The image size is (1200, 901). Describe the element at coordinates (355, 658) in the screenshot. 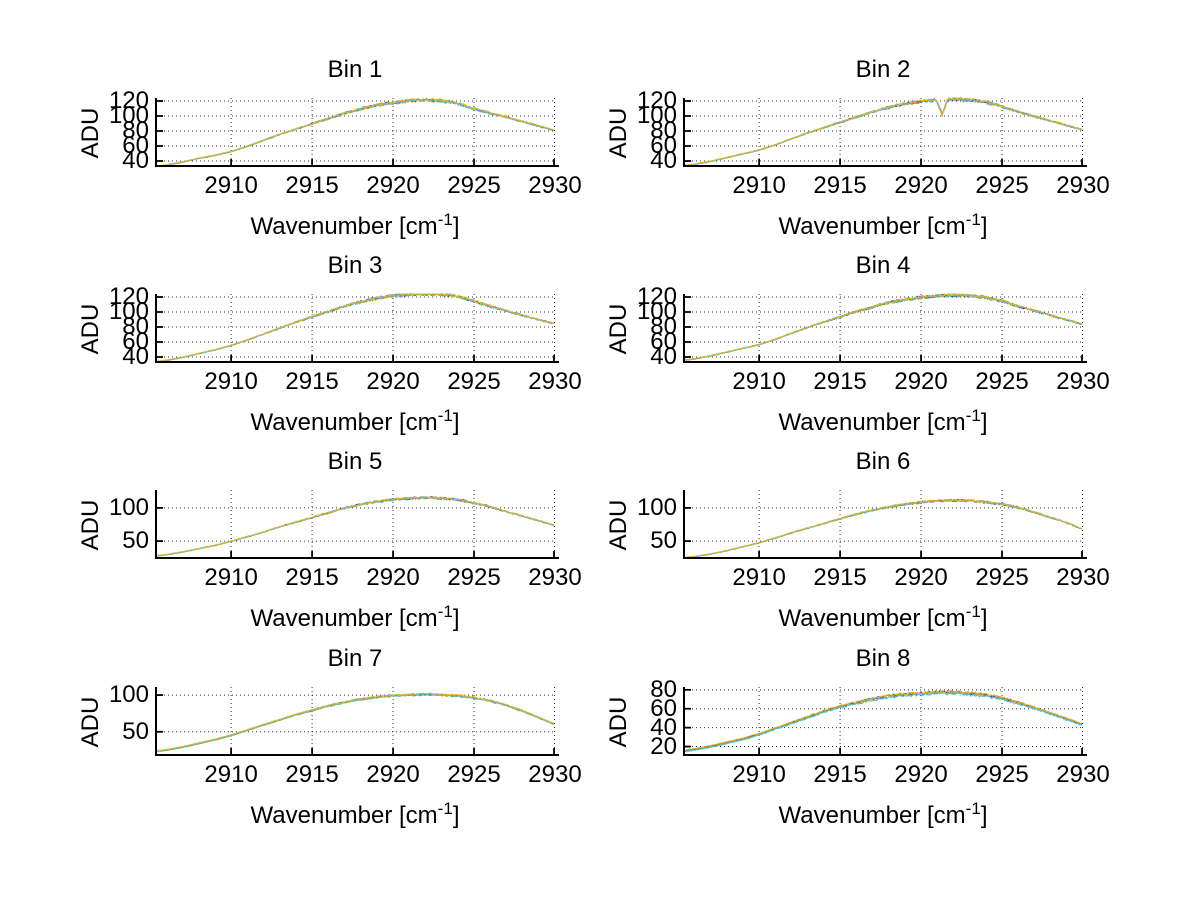

I see `plot-title: Bin 7` at that location.